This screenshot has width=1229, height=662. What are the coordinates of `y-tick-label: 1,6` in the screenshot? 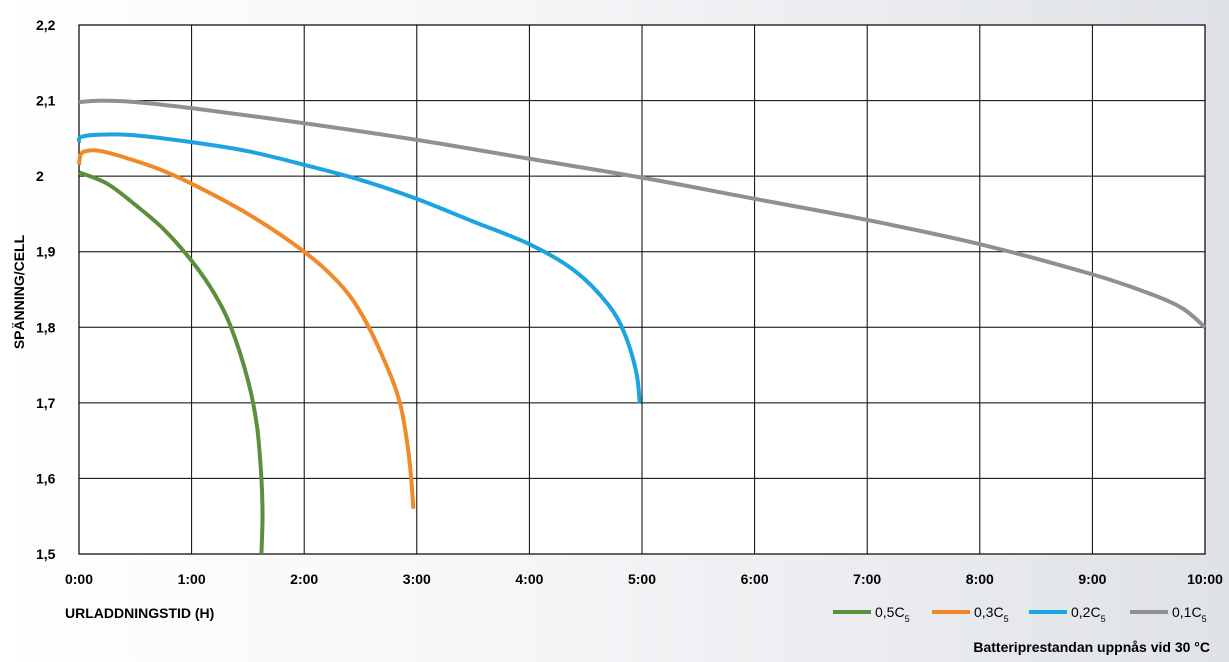 It's located at (46, 478).